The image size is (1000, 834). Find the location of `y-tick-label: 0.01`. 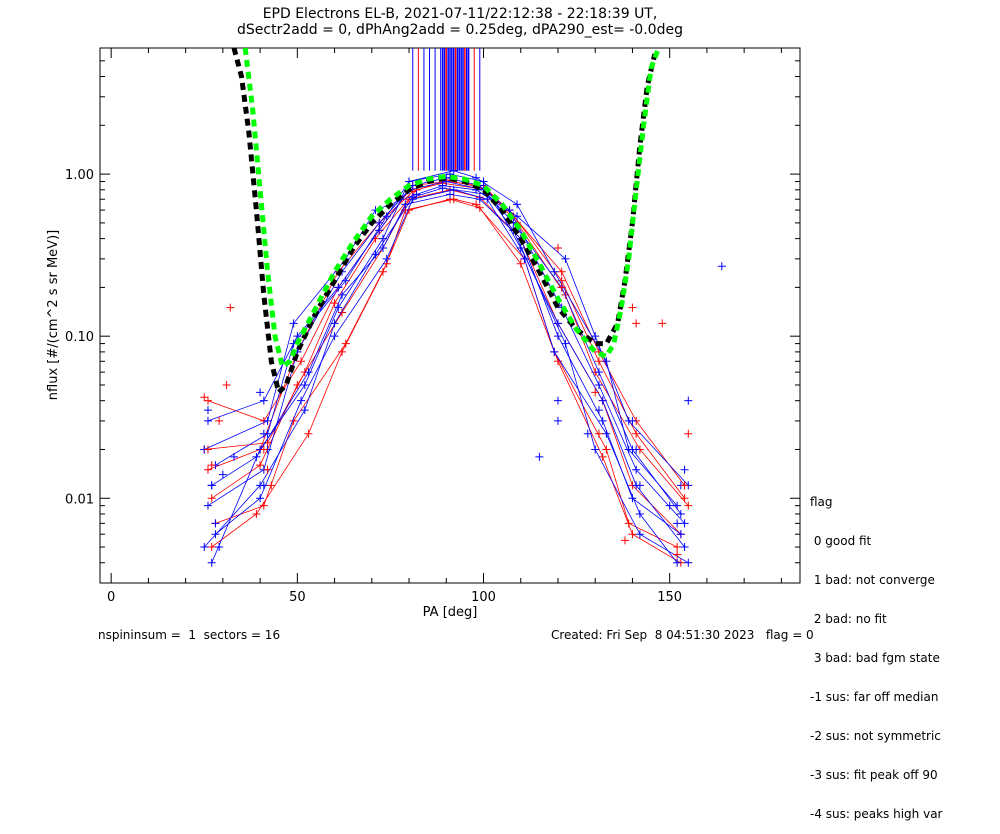

y-tick-label: 0.01 is located at coordinates (79, 499).